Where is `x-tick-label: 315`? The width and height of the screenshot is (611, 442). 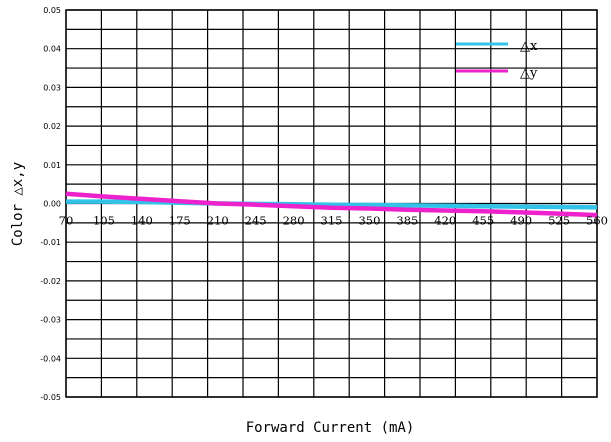
x-tick-label: 315 is located at coordinates (332, 221).